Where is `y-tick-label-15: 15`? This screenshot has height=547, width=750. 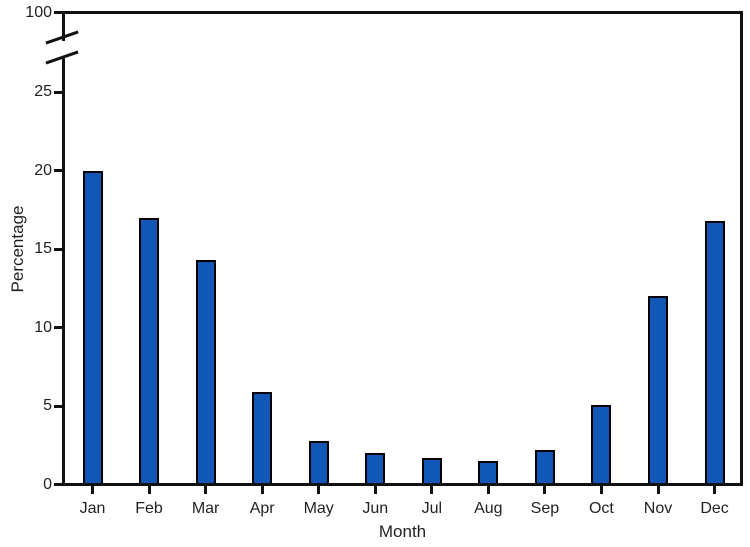 y-tick-label-15: 15 is located at coordinates (43, 248).